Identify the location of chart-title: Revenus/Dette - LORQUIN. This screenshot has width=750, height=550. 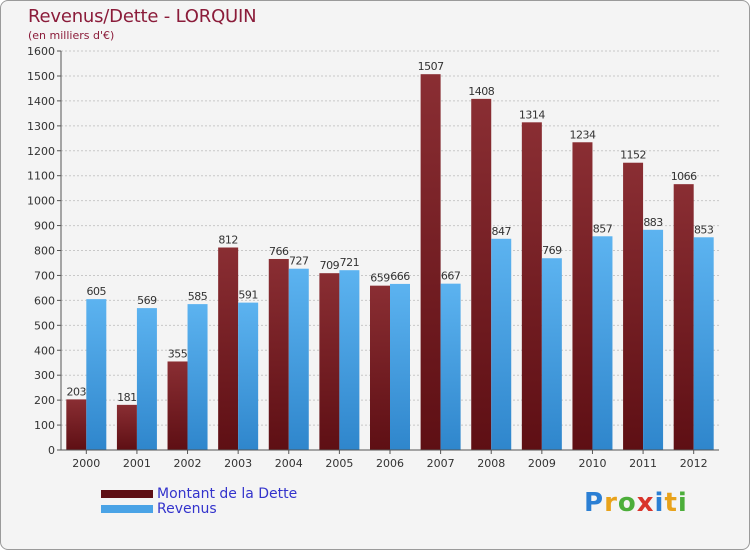
(142, 16).